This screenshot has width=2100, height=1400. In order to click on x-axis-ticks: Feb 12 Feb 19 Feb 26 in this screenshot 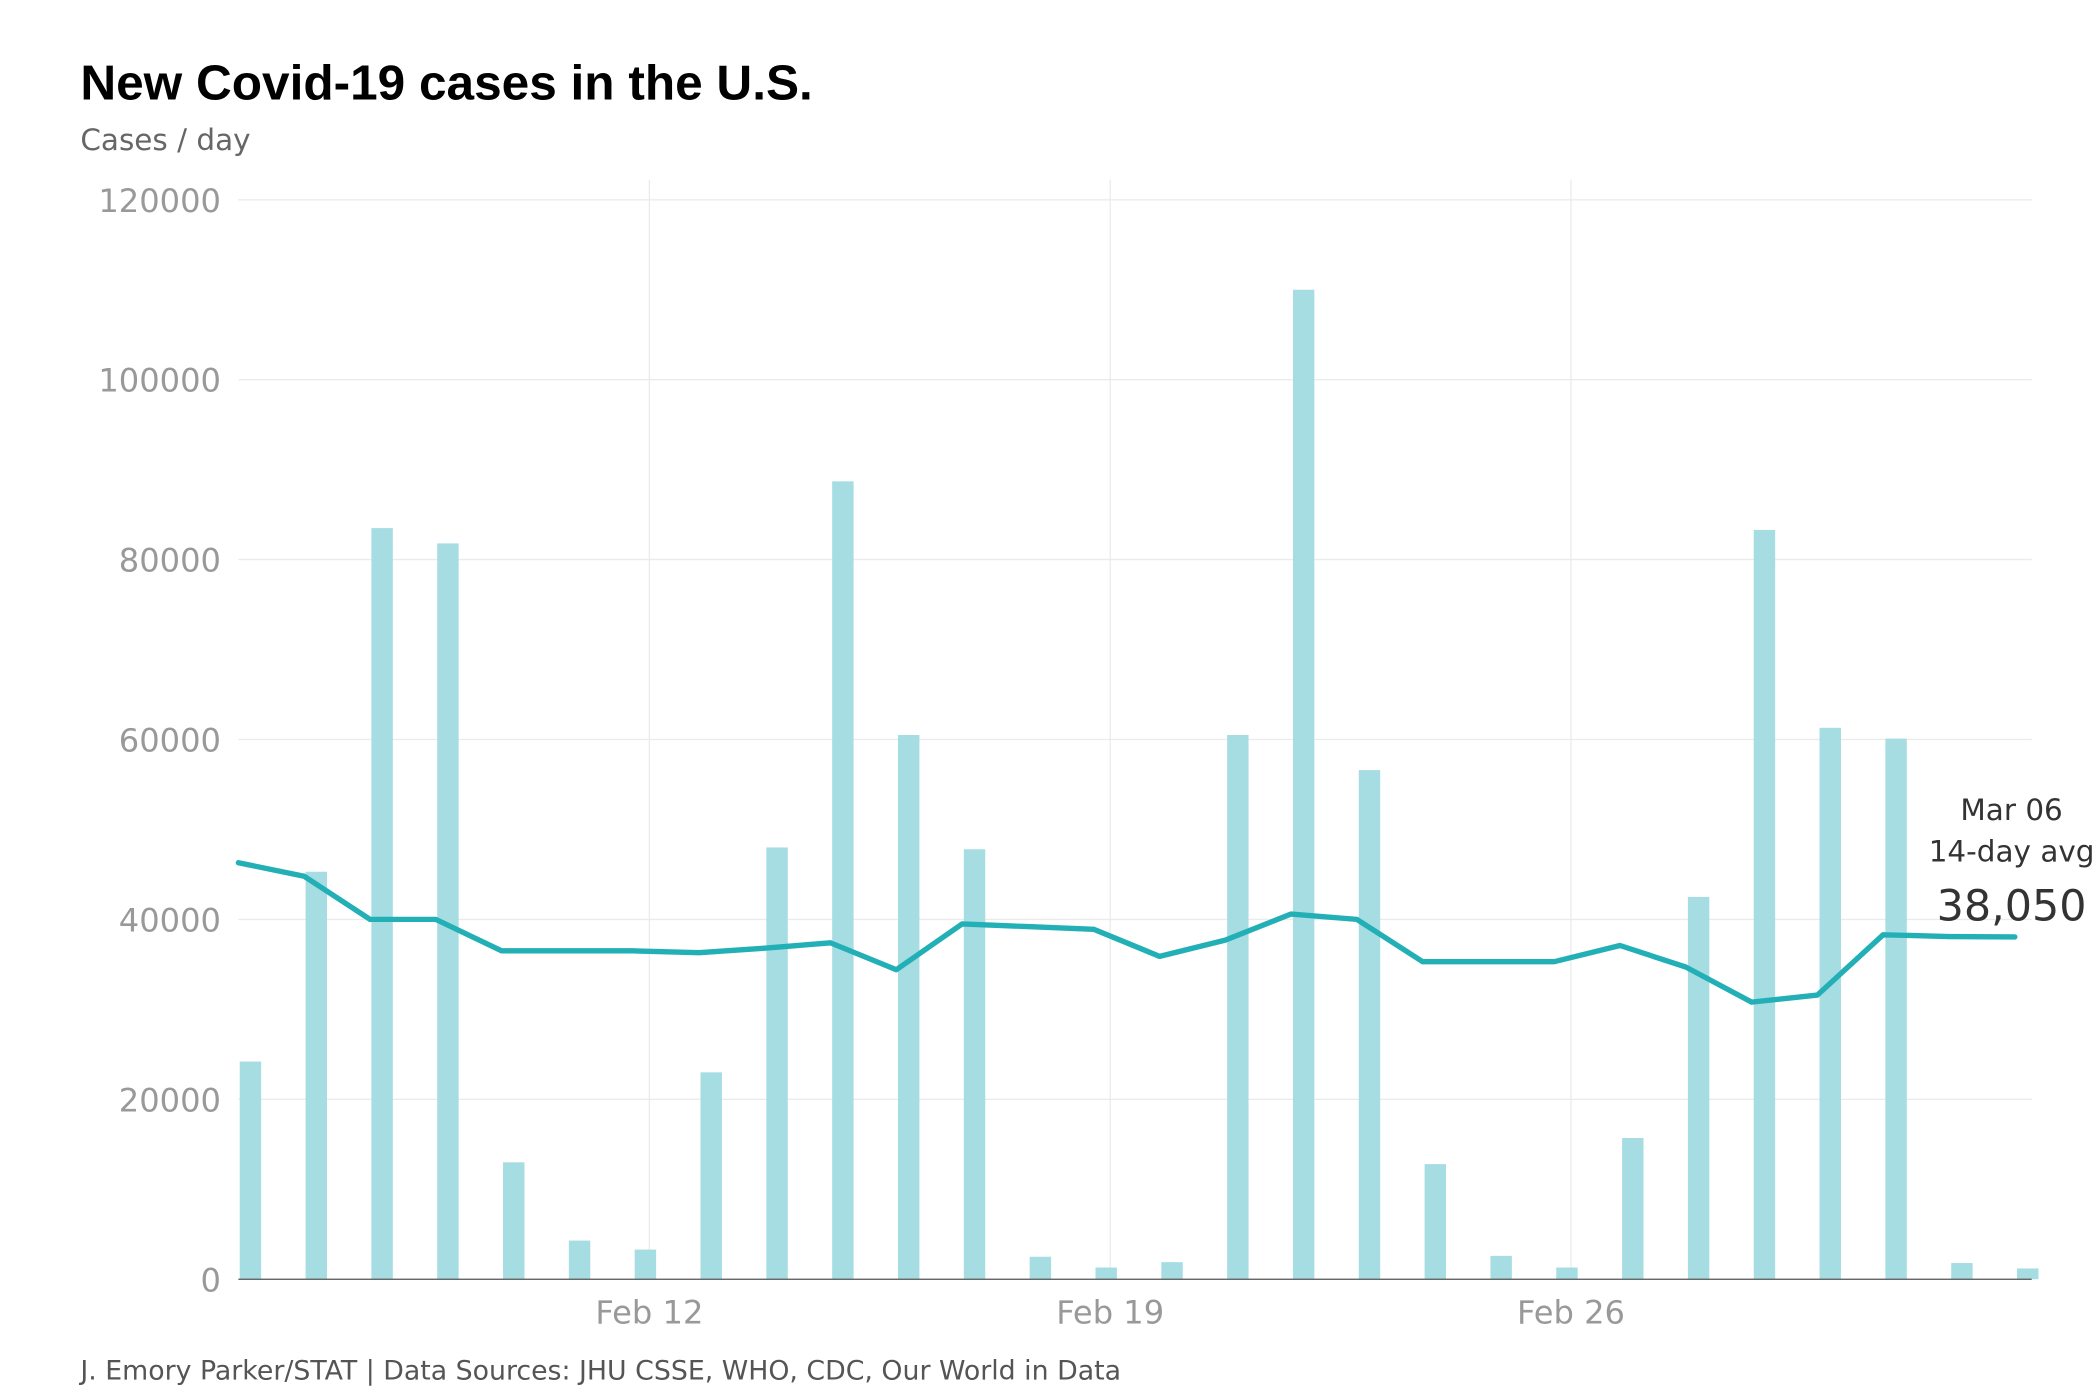, I will do `click(1110, 1312)`.